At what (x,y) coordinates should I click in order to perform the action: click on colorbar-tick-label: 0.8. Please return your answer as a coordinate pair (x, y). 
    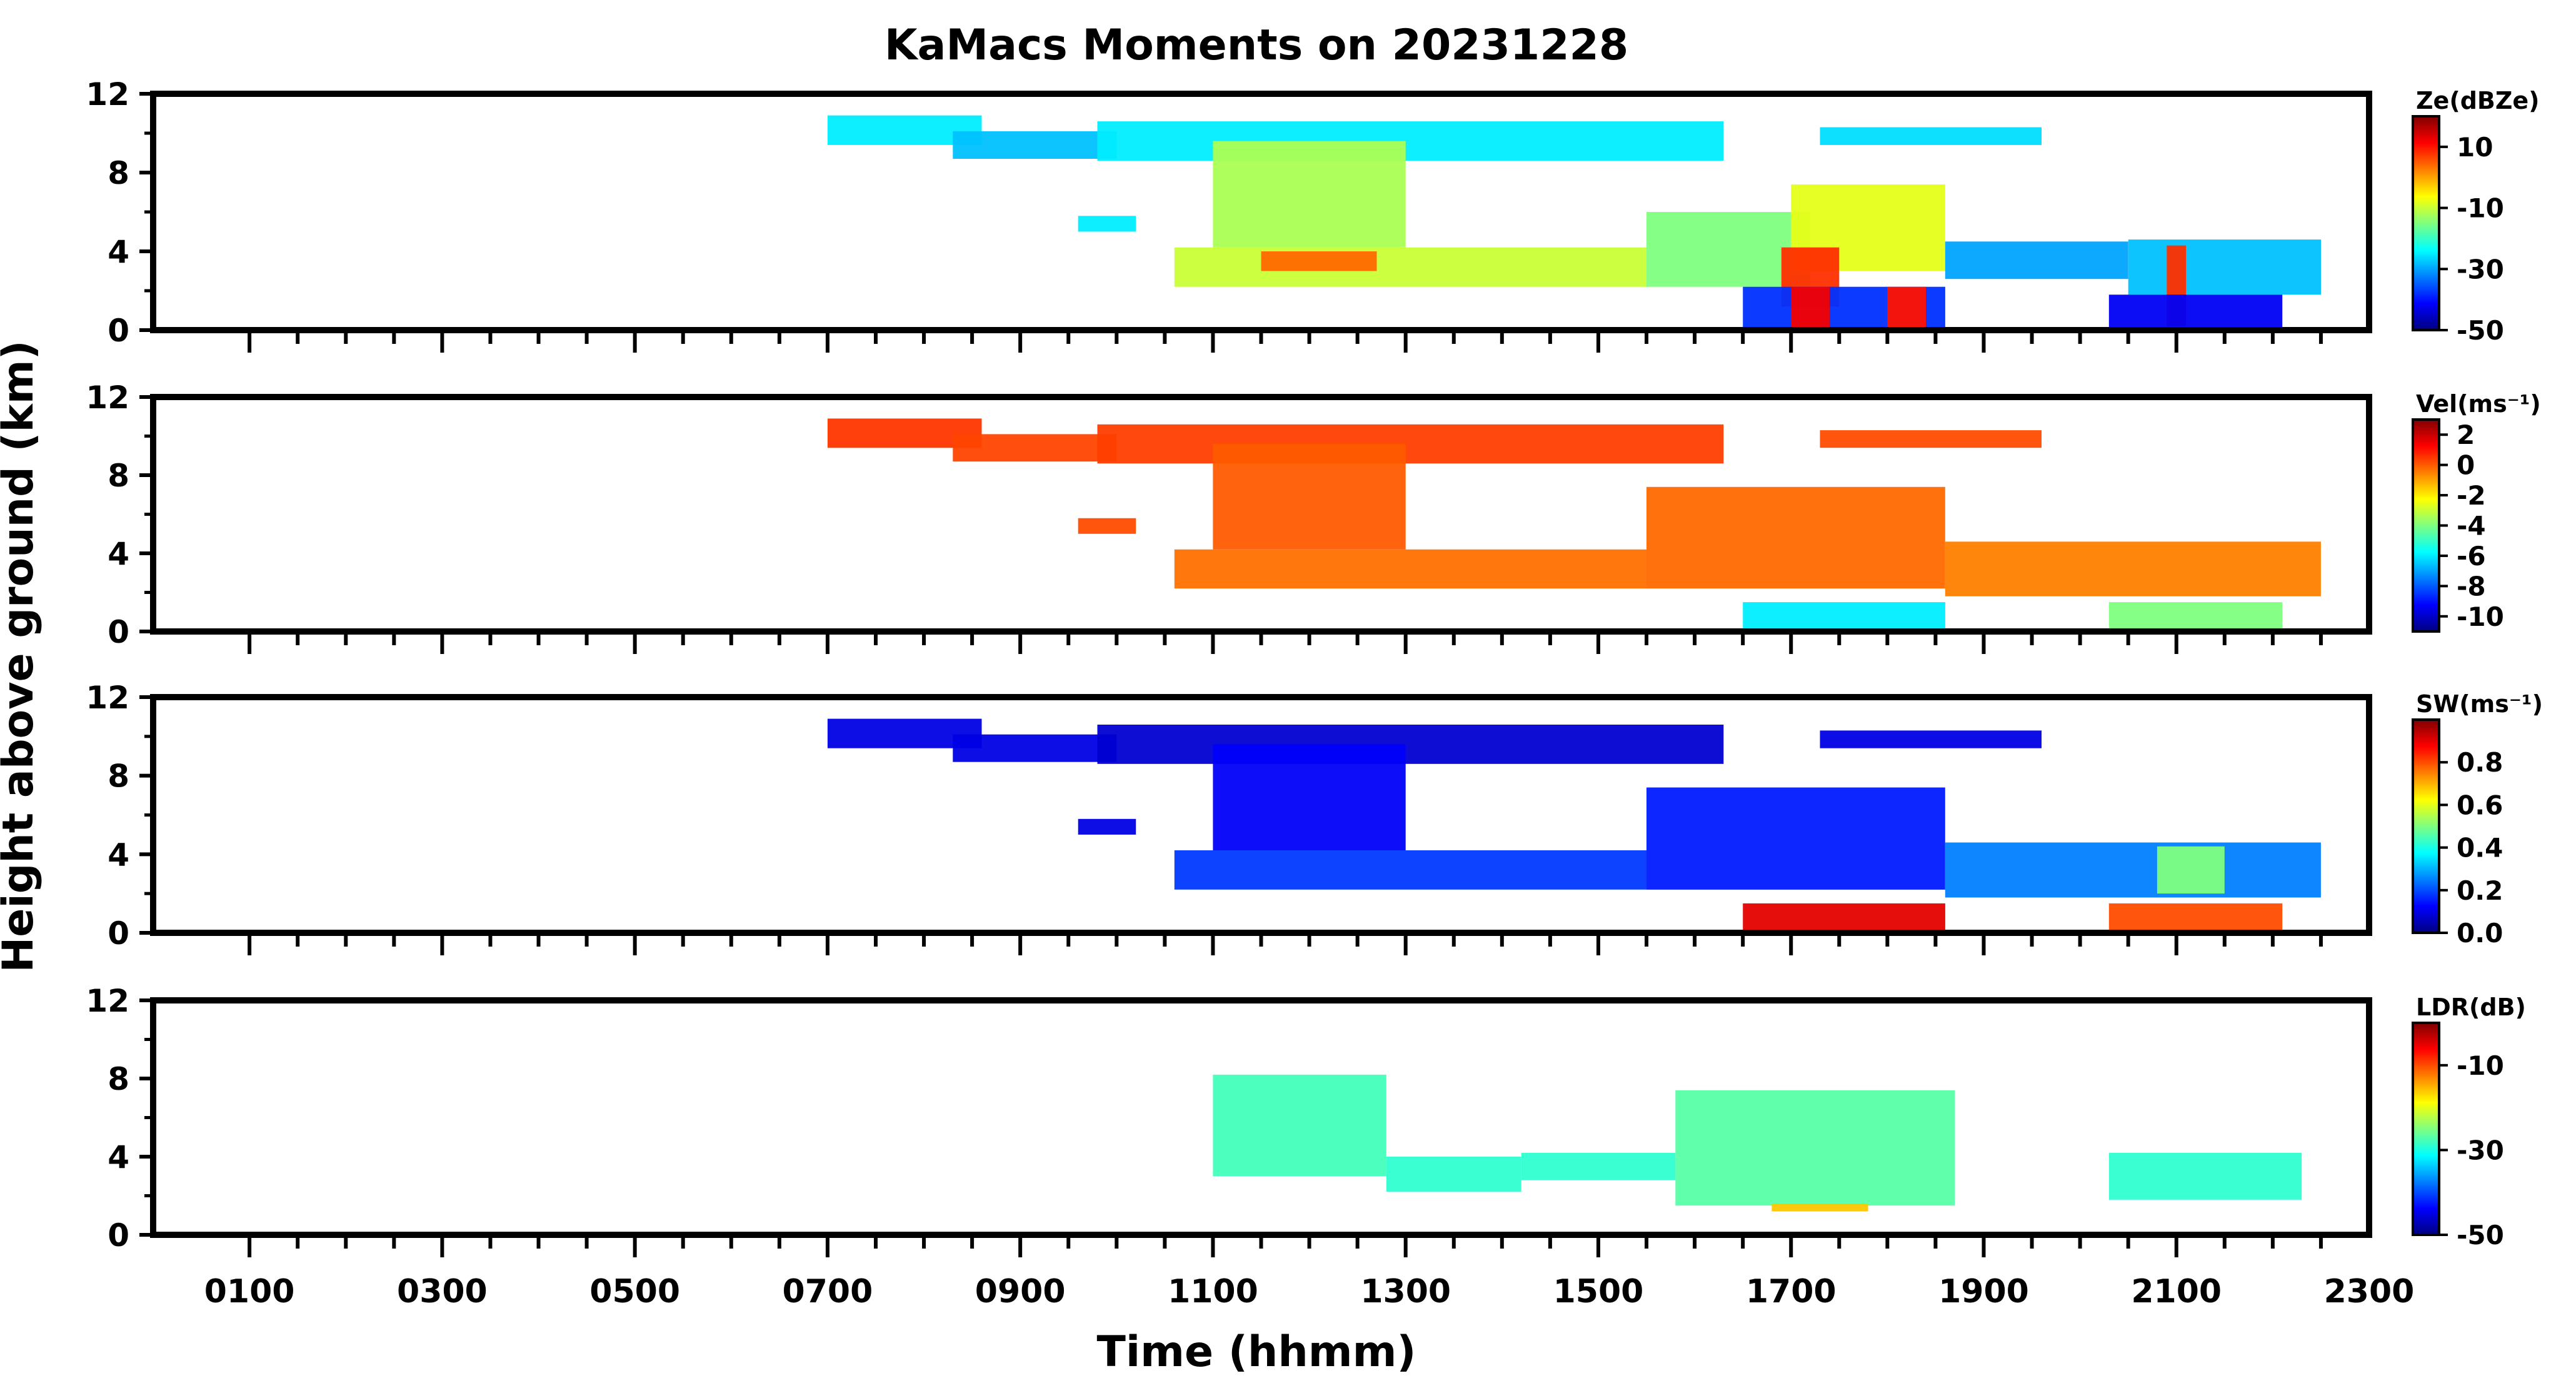
    Looking at the image, I should click on (2480, 763).